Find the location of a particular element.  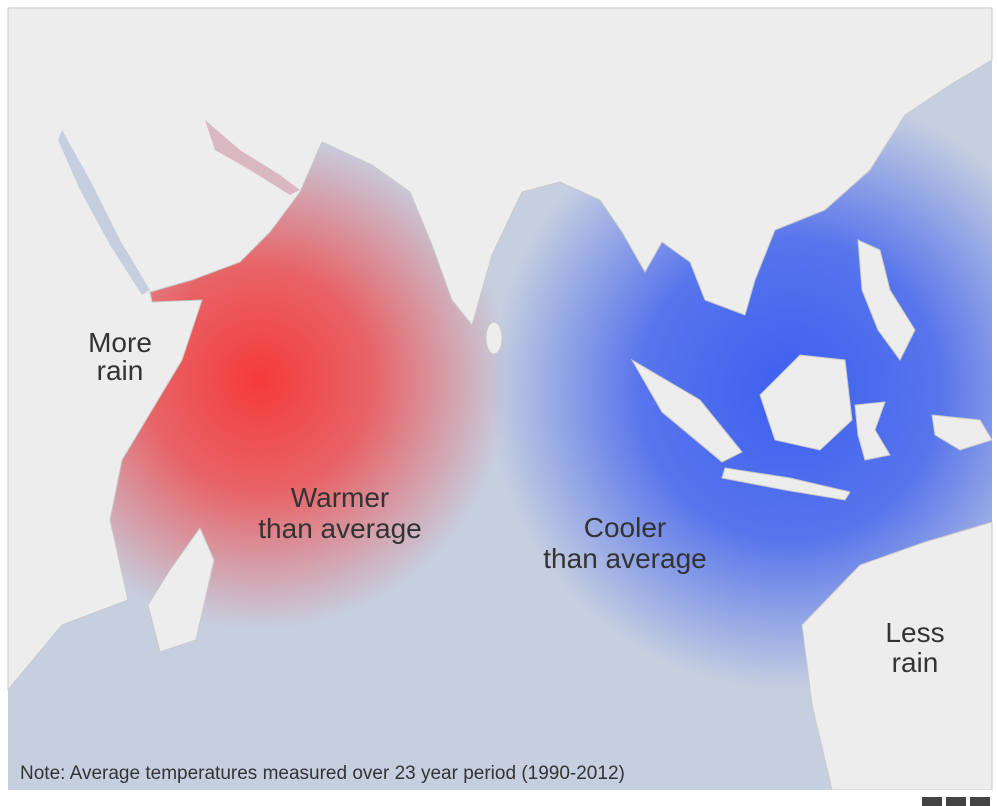

more-rain-label: rain is located at coordinates (120, 370).